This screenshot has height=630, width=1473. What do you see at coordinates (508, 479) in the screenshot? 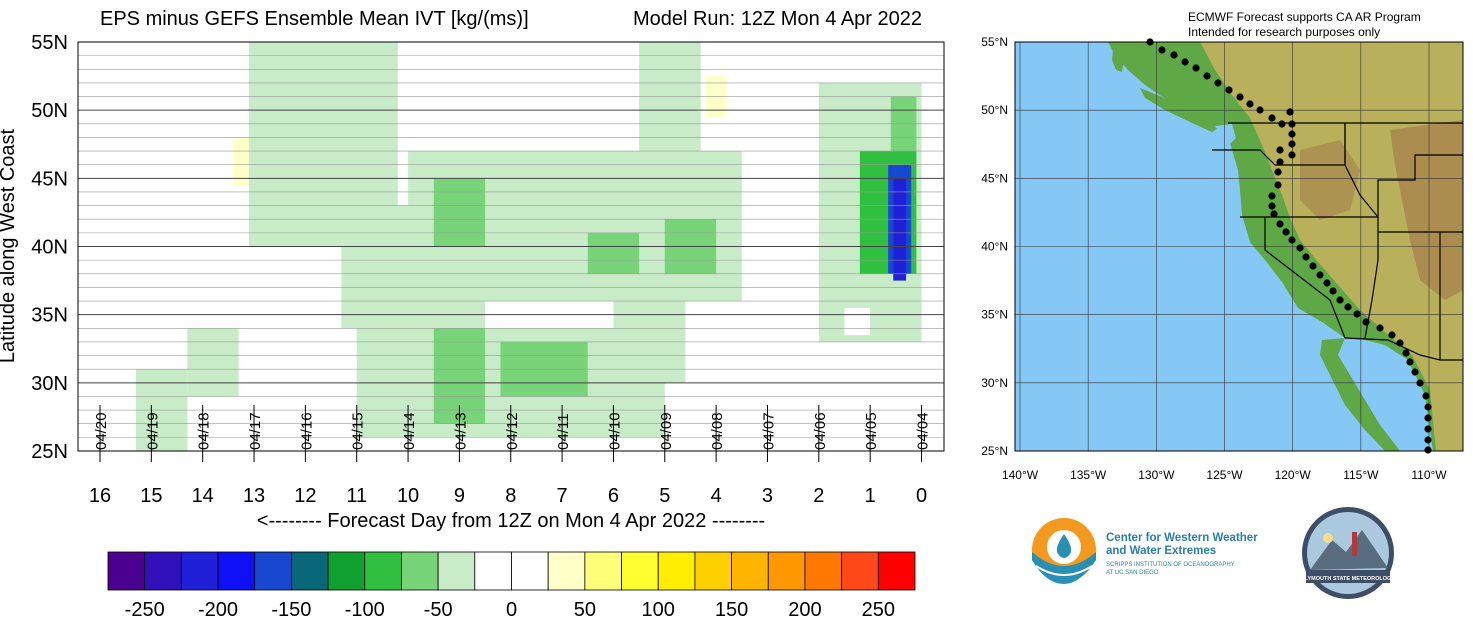
I see `x-axis-ticks: 16 15 14 13 12 11 10 9 8 7 6 5 4 3 2 1 0` at bounding box center [508, 479].